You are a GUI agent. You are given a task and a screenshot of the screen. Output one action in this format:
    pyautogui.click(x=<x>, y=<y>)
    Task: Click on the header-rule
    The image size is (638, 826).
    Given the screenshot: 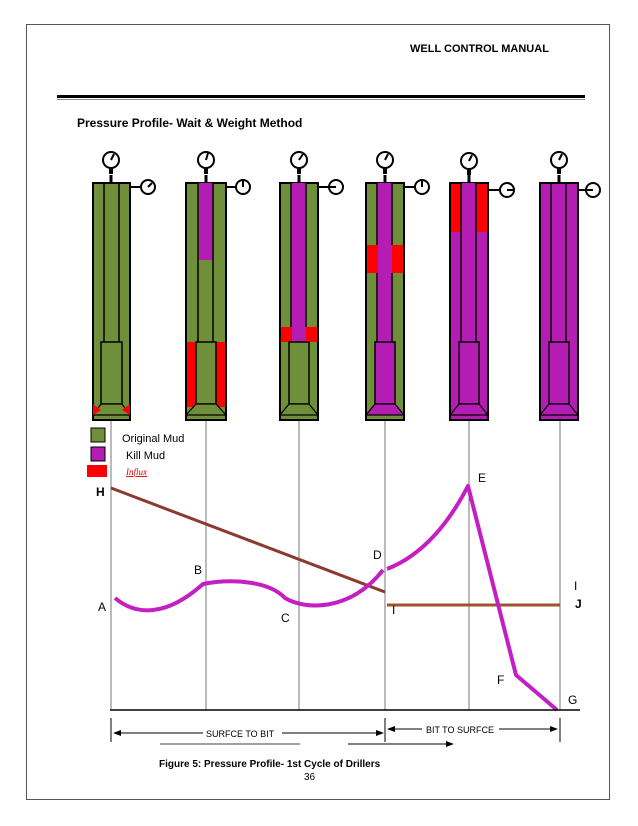 What is the action you would take?
    pyautogui.click(x=321, y=96)
    